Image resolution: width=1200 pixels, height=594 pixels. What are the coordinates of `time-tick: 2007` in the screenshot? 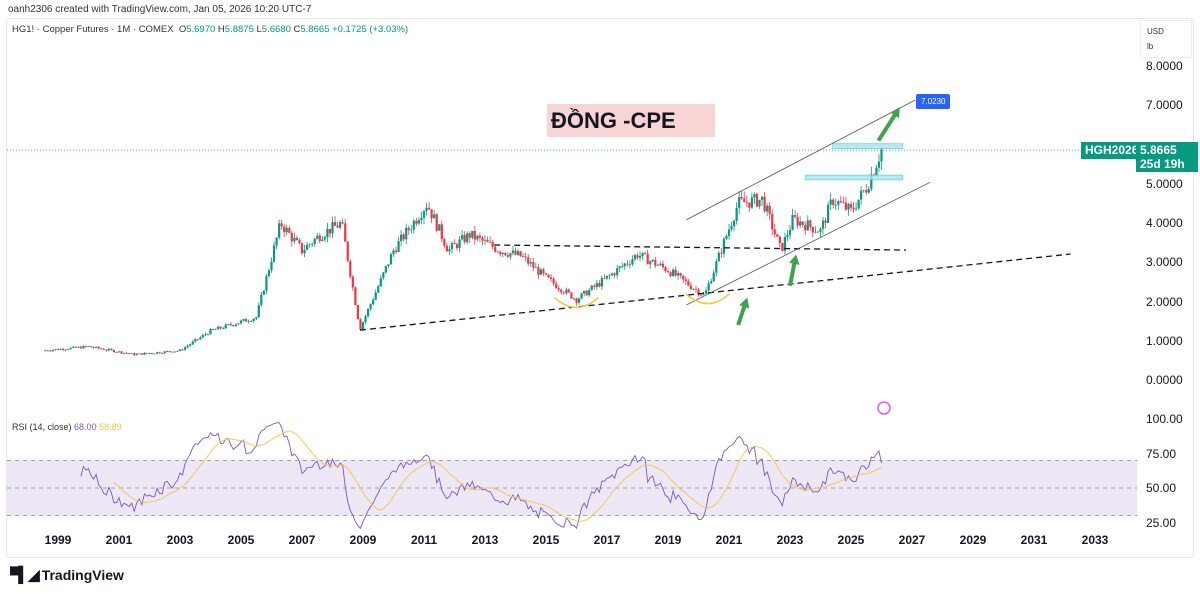 It's located at (302, 540).